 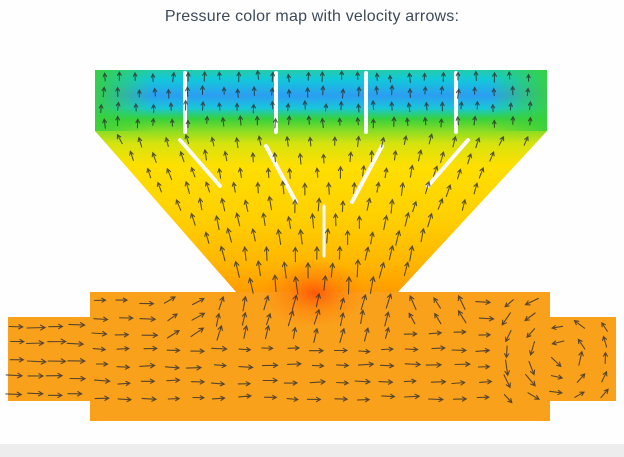 I want to click on slit-line, so click(x=367, y=174).